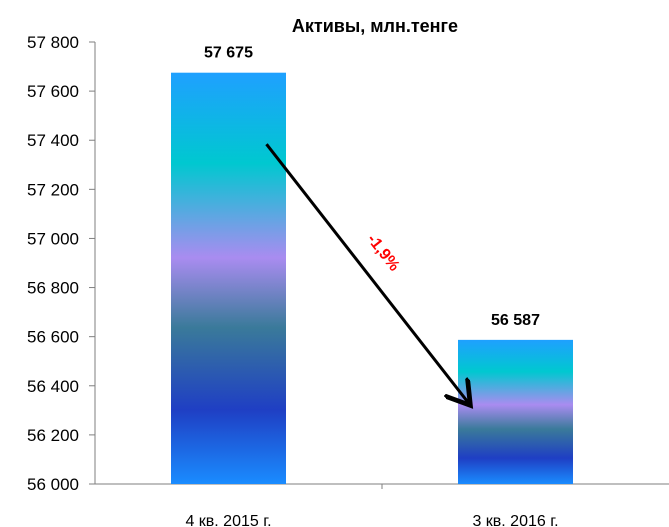 This screenshot has height=527, width=669. I want to click on x-tick-label: 3 кв. 2016 г., so click(515, 520).